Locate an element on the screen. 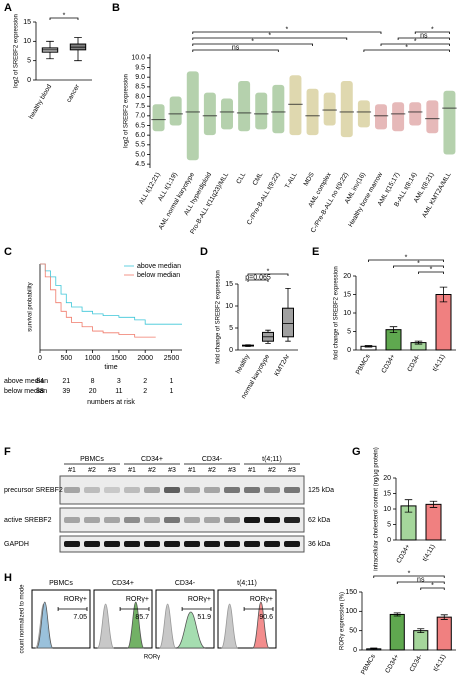 The image size is (465, 685). y-tick-label: 100 is located at coordinates (351, 611).